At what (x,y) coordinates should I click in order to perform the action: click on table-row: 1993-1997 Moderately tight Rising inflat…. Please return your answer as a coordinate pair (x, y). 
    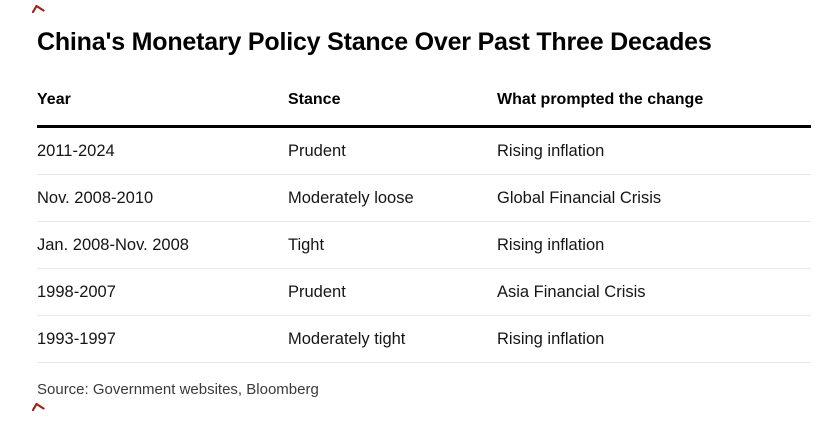
    Looking at the image, I should click on (424, 339).